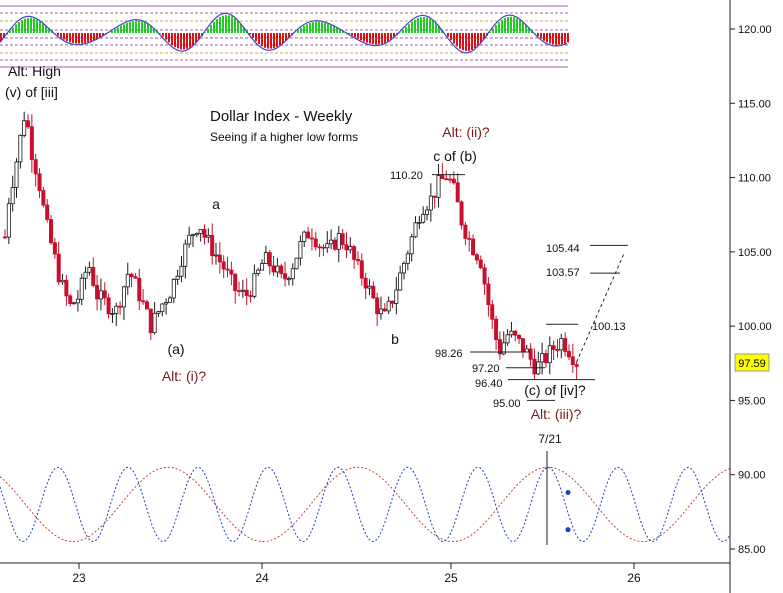 The width and height of the screenshot is (783, 593). What do you see at coordinates (34, 71) in the screenshot?
I see `wave-annotation: Alt: High` at bounding box center [34, 71].